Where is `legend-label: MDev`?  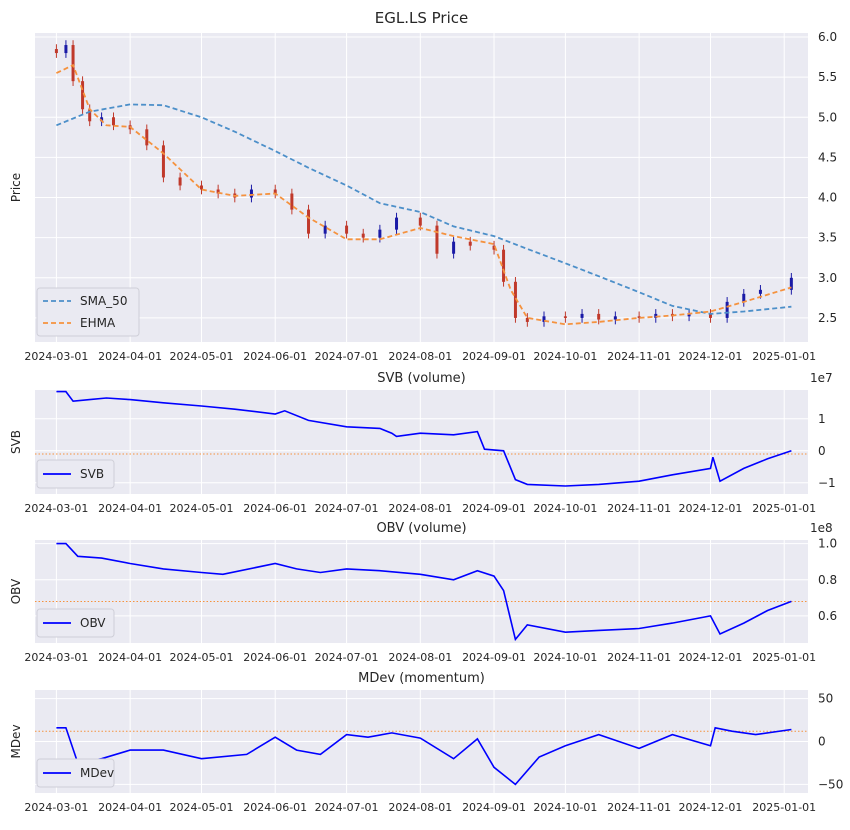 legend-label: MDev is located at coordinates (97, 773).